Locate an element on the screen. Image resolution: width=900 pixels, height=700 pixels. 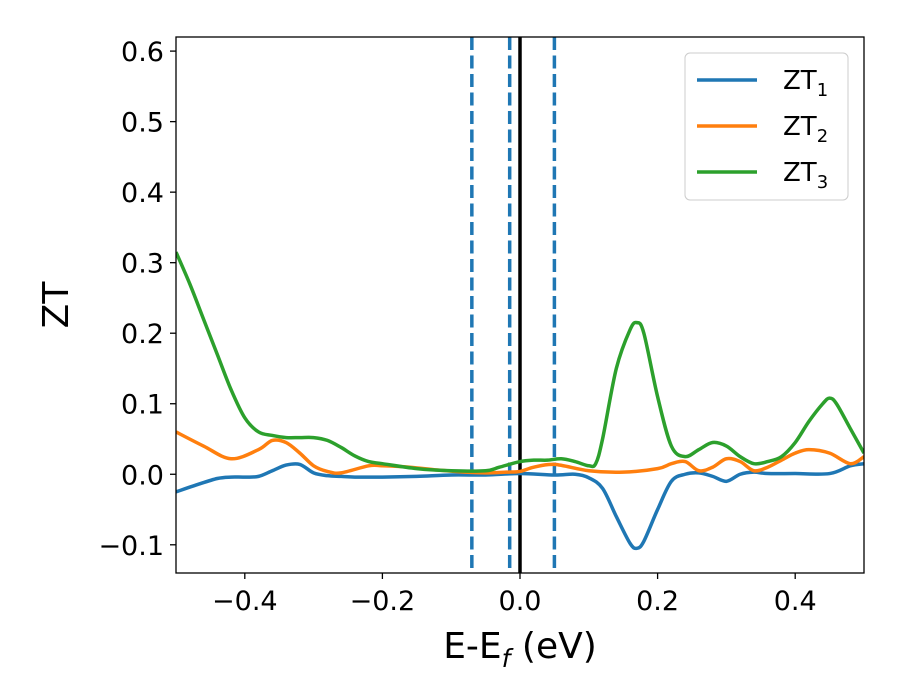
x-axis-label-base: E-E is located at coordinates (472, 646).